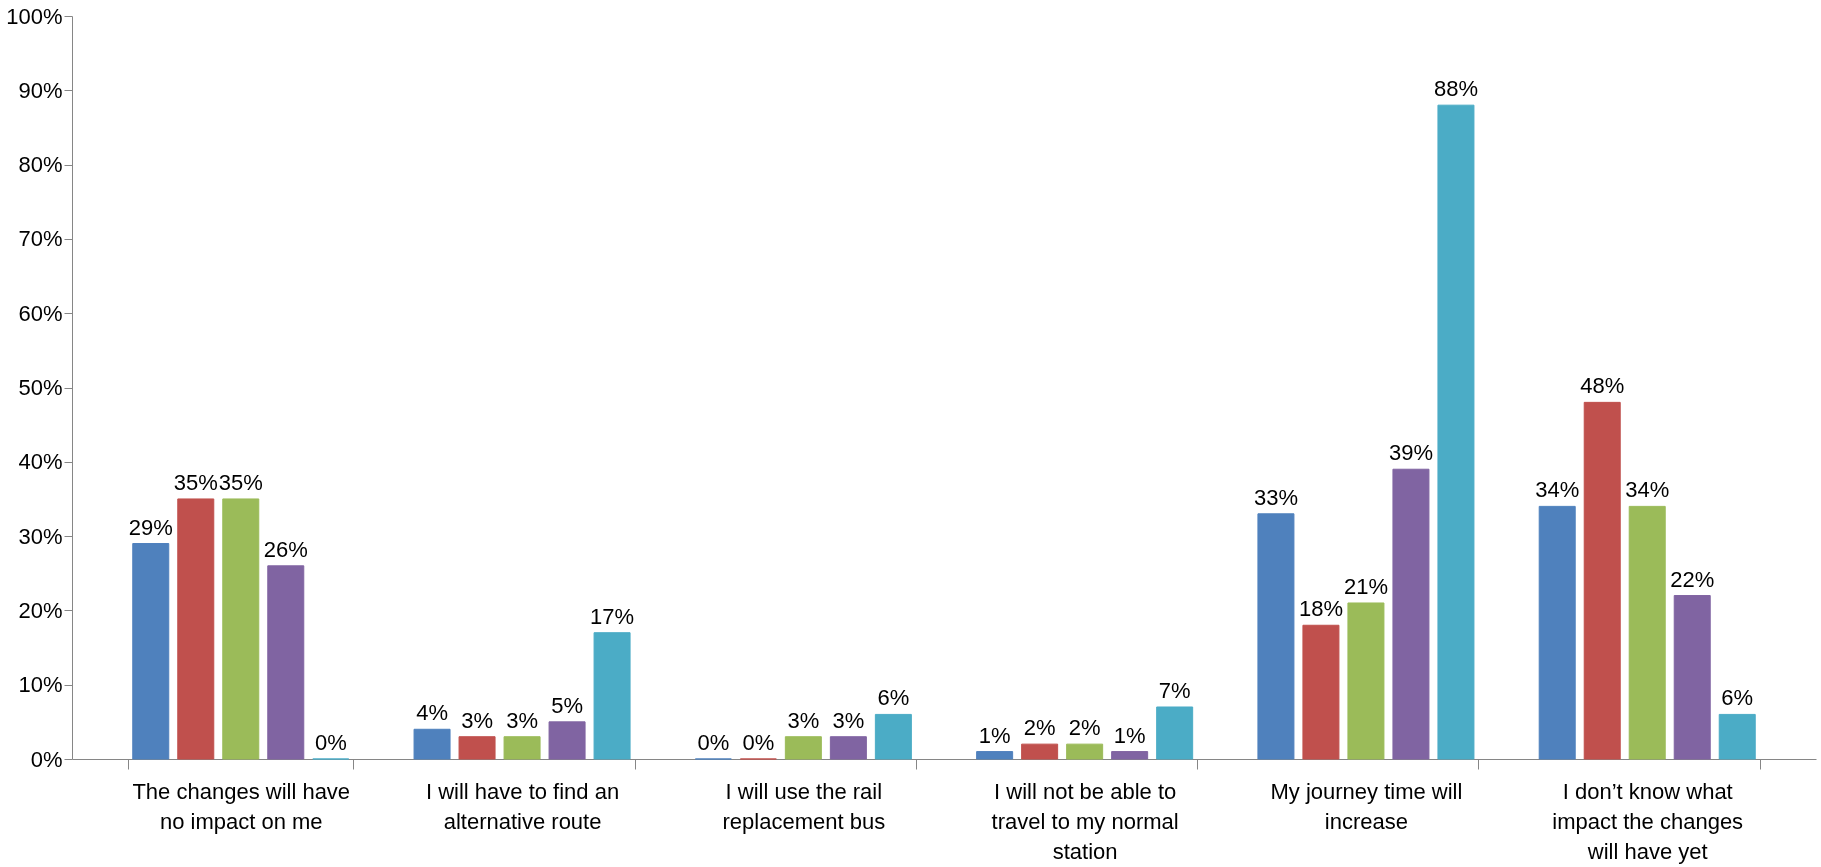  I want to click on data-label: 88%, so click(1455, 89).